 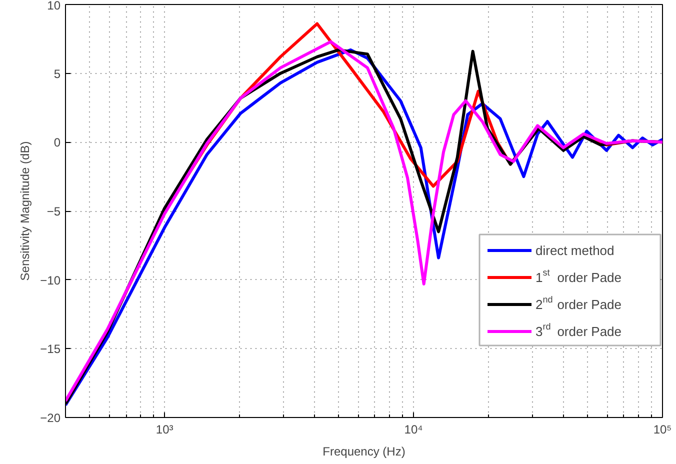 What do you see at coordinates (575, 250) in the screenshot?
I see `legend-label: direct method` at bounding box center [575, 250].